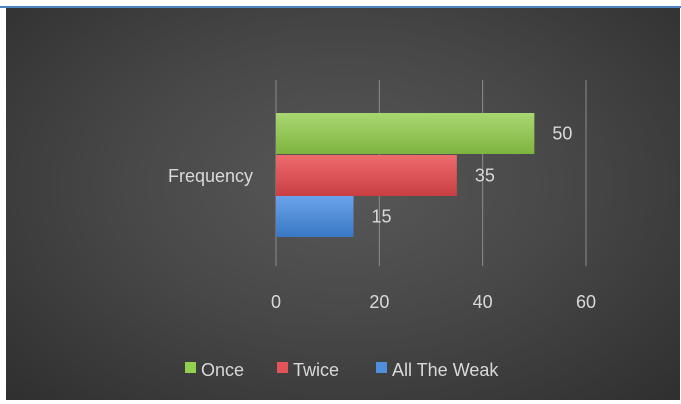  Describe the element at coordinates (485, 176) in the screenshot. I see `data-label: 35` at that location.